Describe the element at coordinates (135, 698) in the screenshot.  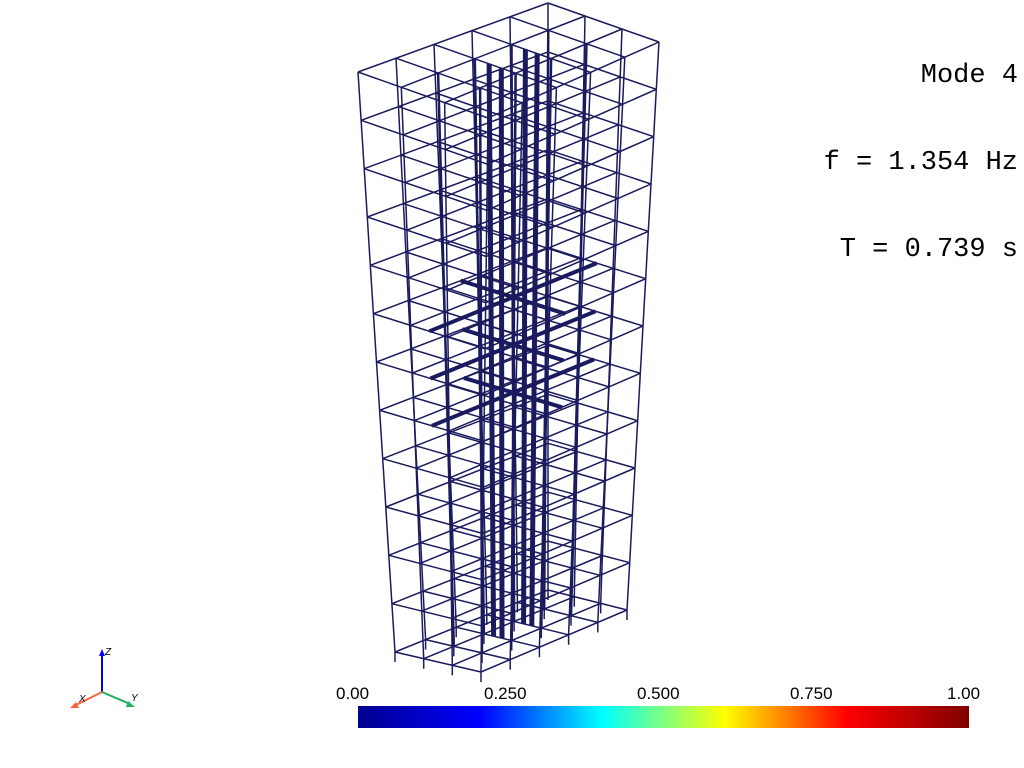
I see `y-axis-label: Y` at that location.